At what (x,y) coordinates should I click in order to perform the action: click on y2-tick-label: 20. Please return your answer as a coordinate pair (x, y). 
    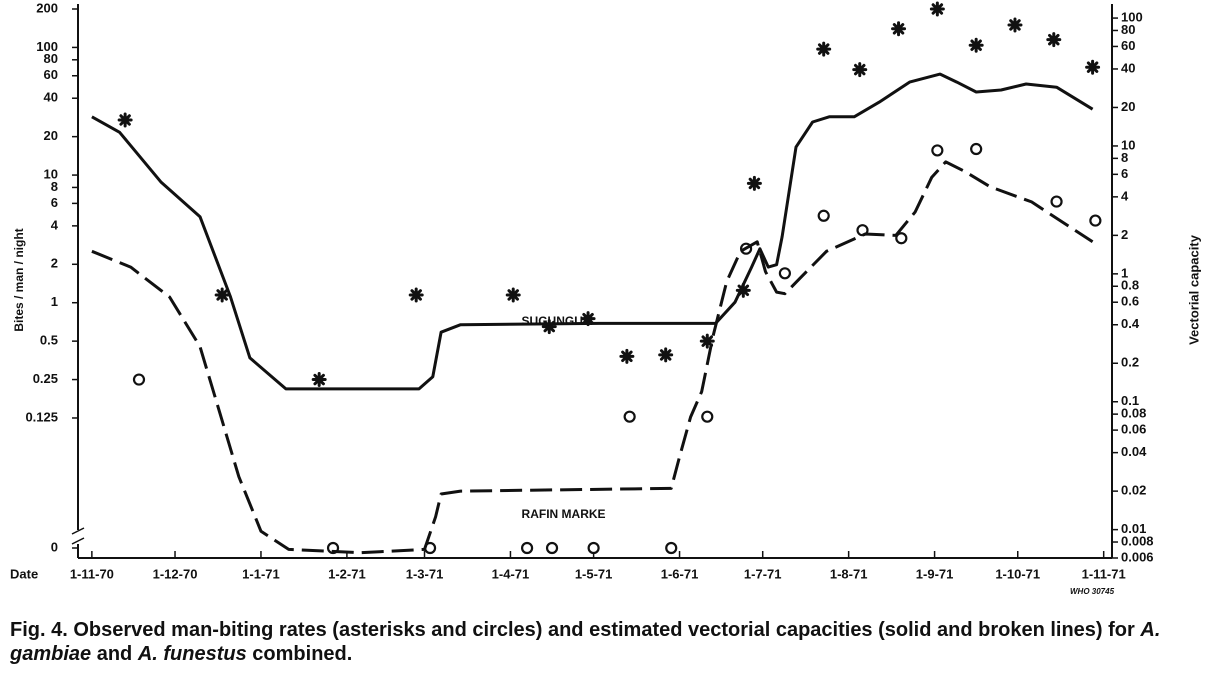
    Looking at the image, I should click on (1128, 106).